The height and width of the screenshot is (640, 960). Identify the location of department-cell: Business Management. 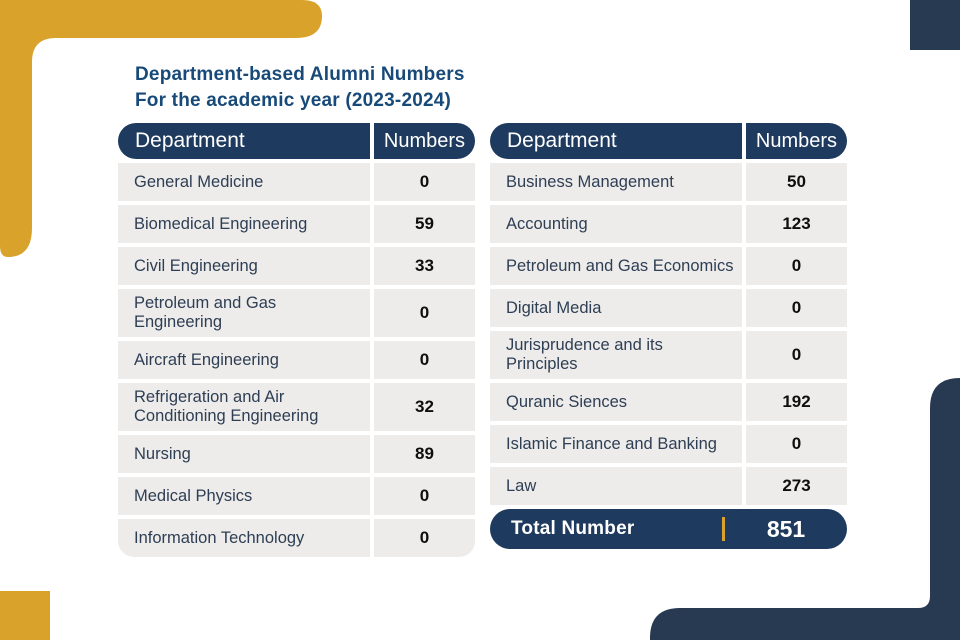
(616, 182).